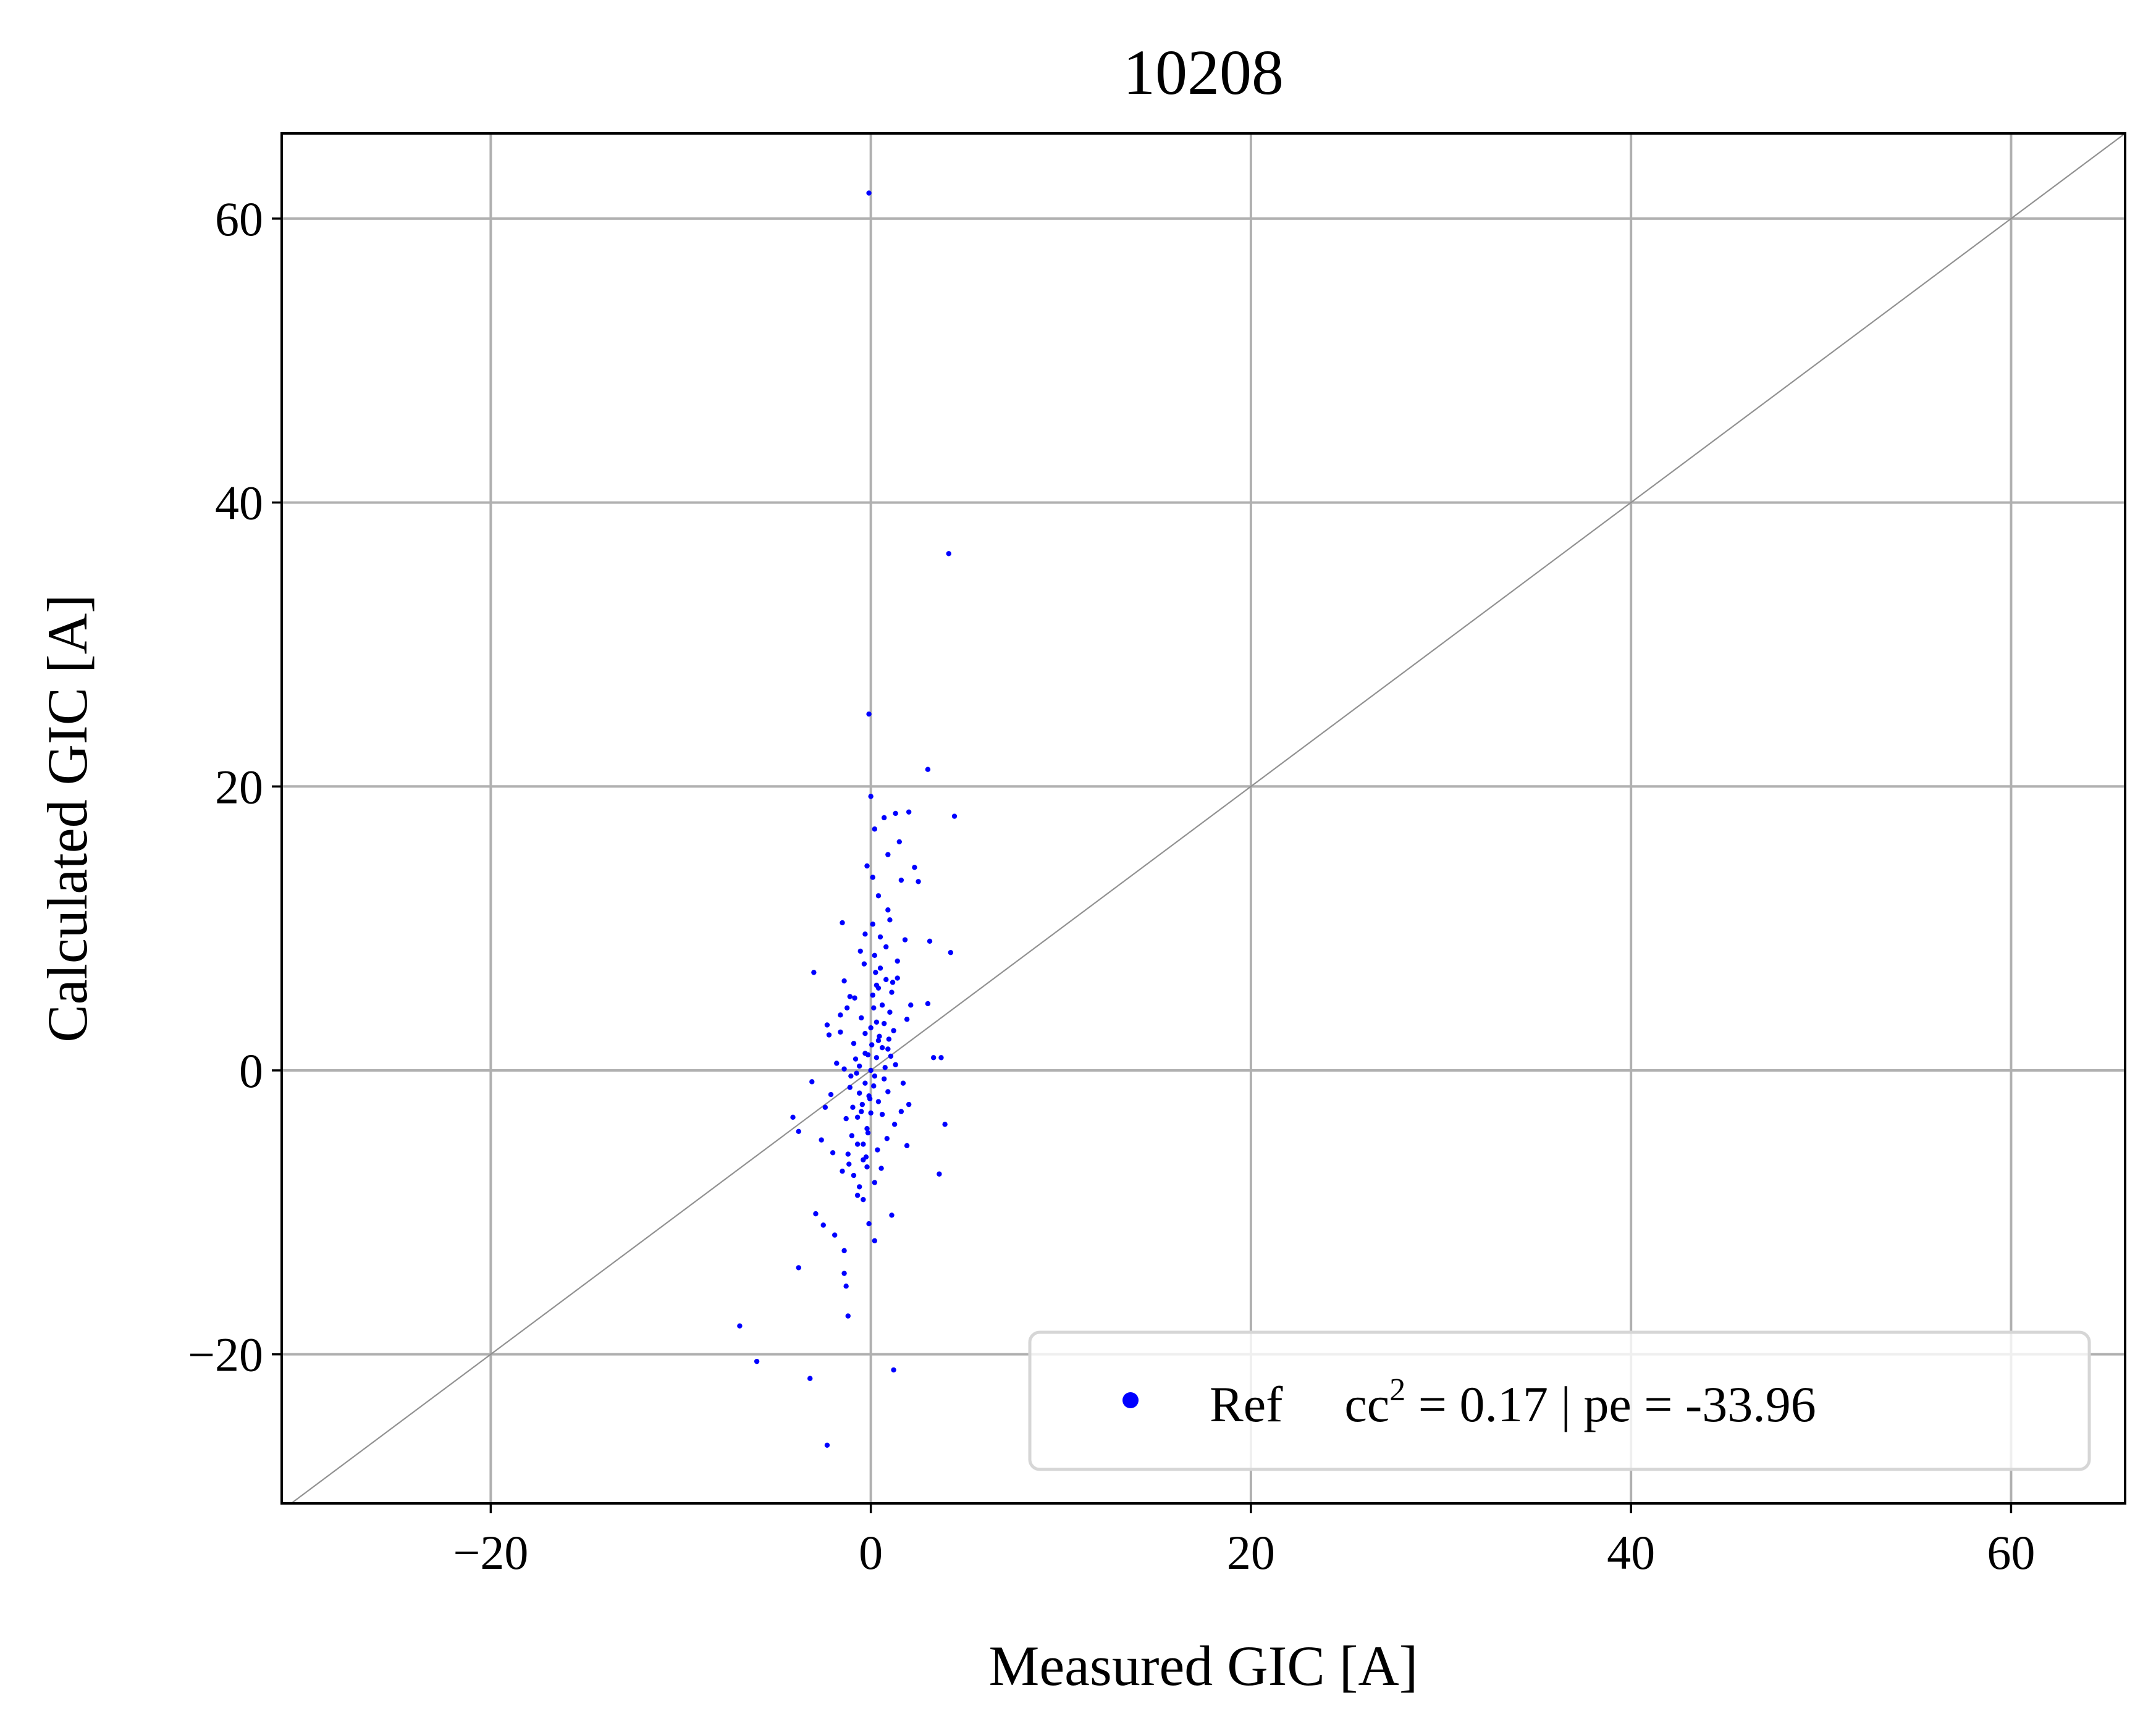 The image size is (2156, 1735). I want to click on legend-series-label: Ref, so click(1246, 1404).